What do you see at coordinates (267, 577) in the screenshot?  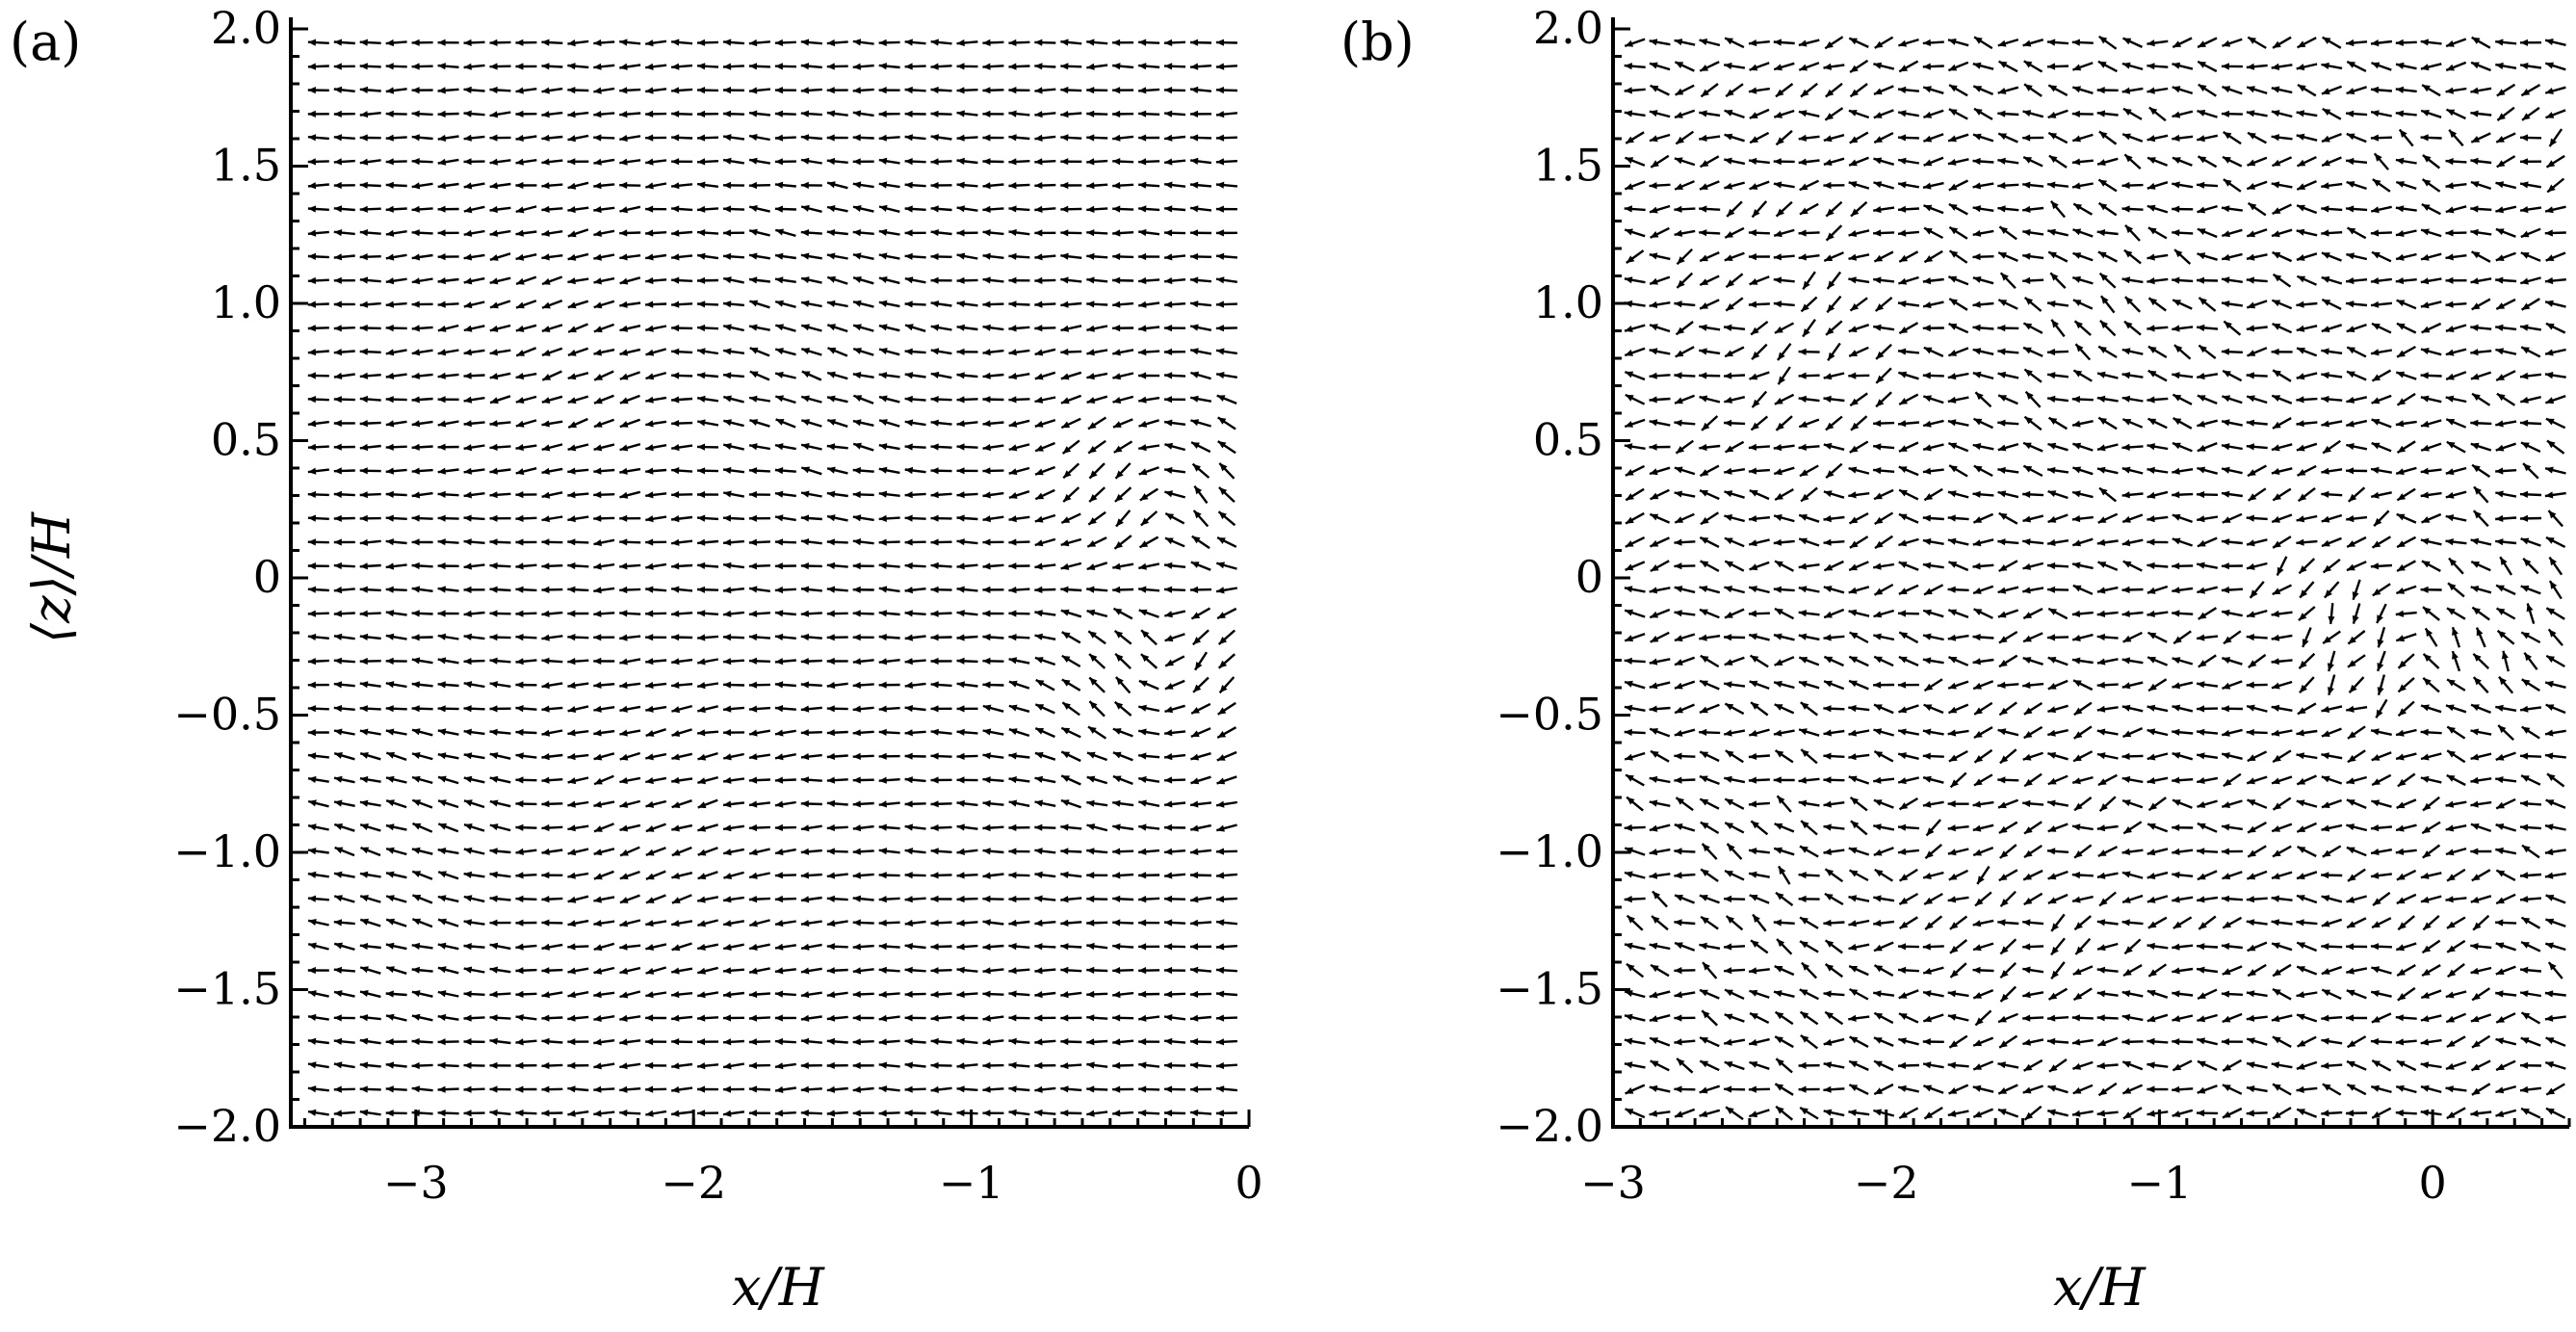 I see `y-tick-label: 0` at bounding box center [267, 577].